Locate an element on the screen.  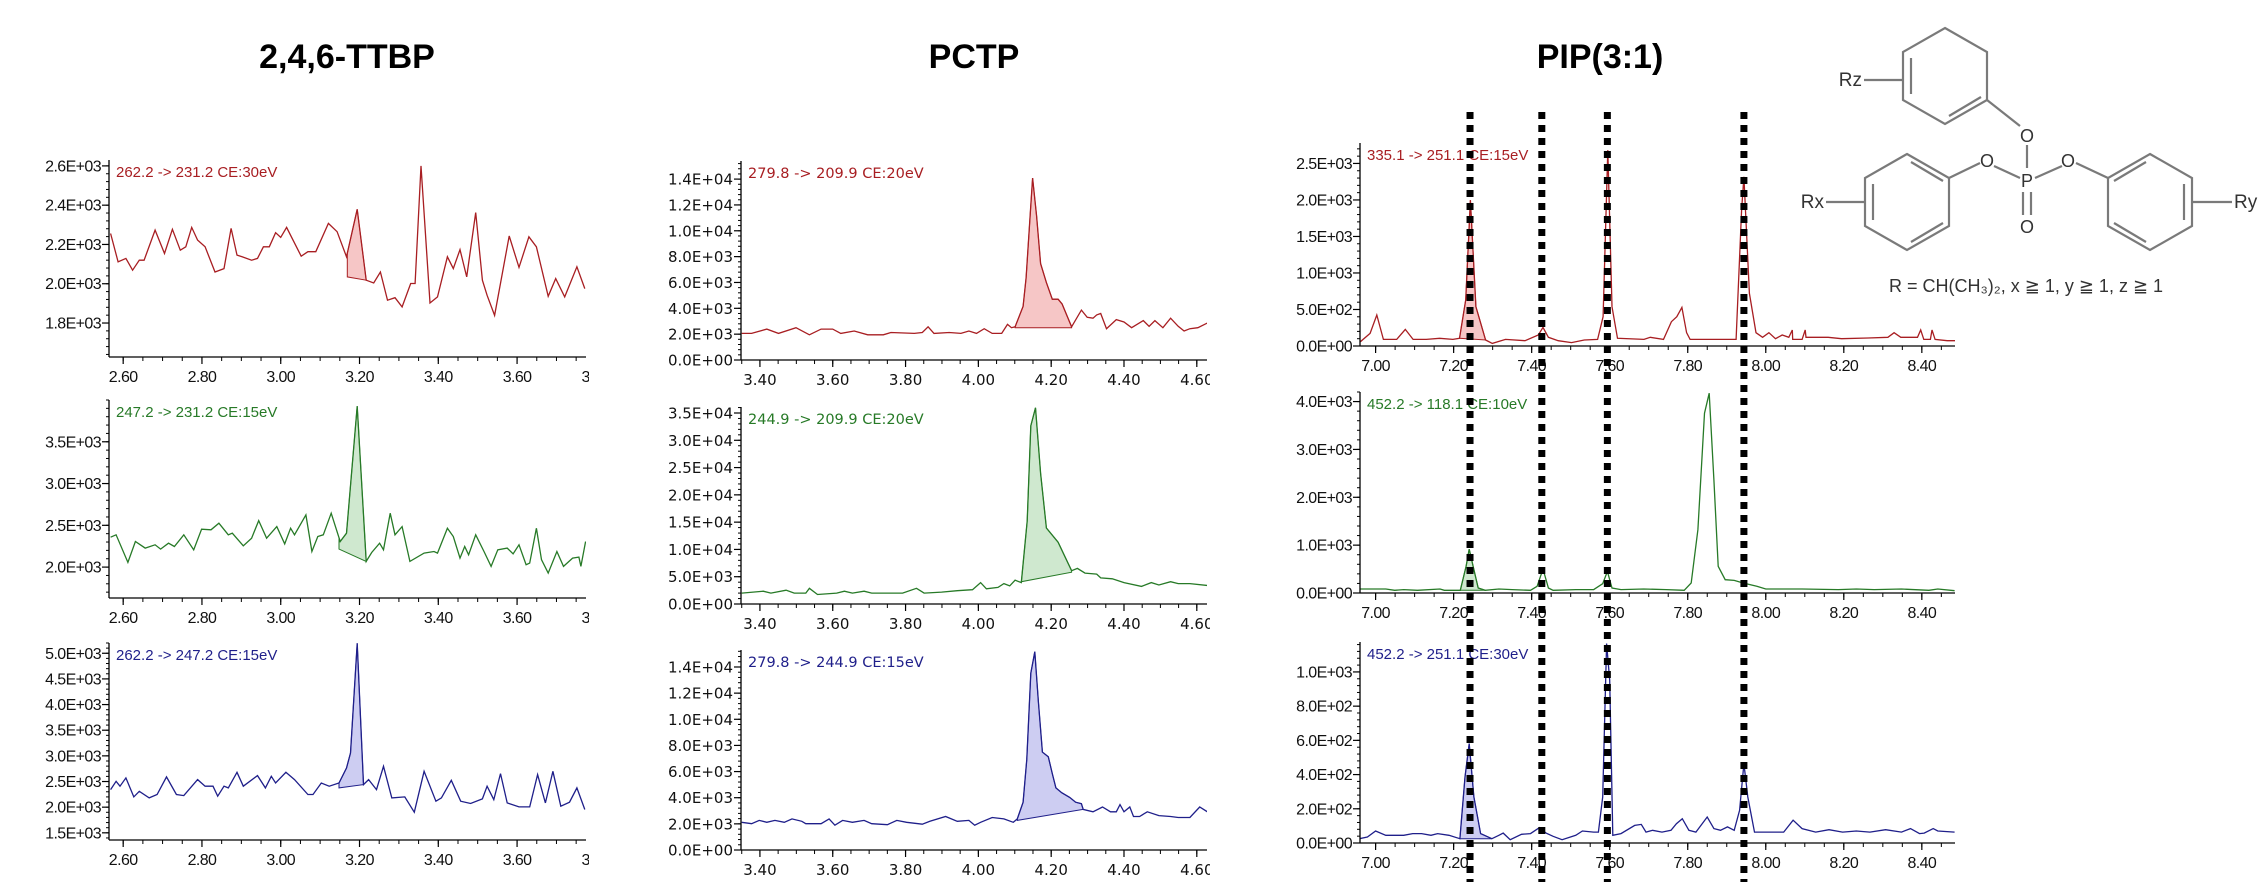
y-tick-label: 3.0E+04 is located at coordinates (700, 441).